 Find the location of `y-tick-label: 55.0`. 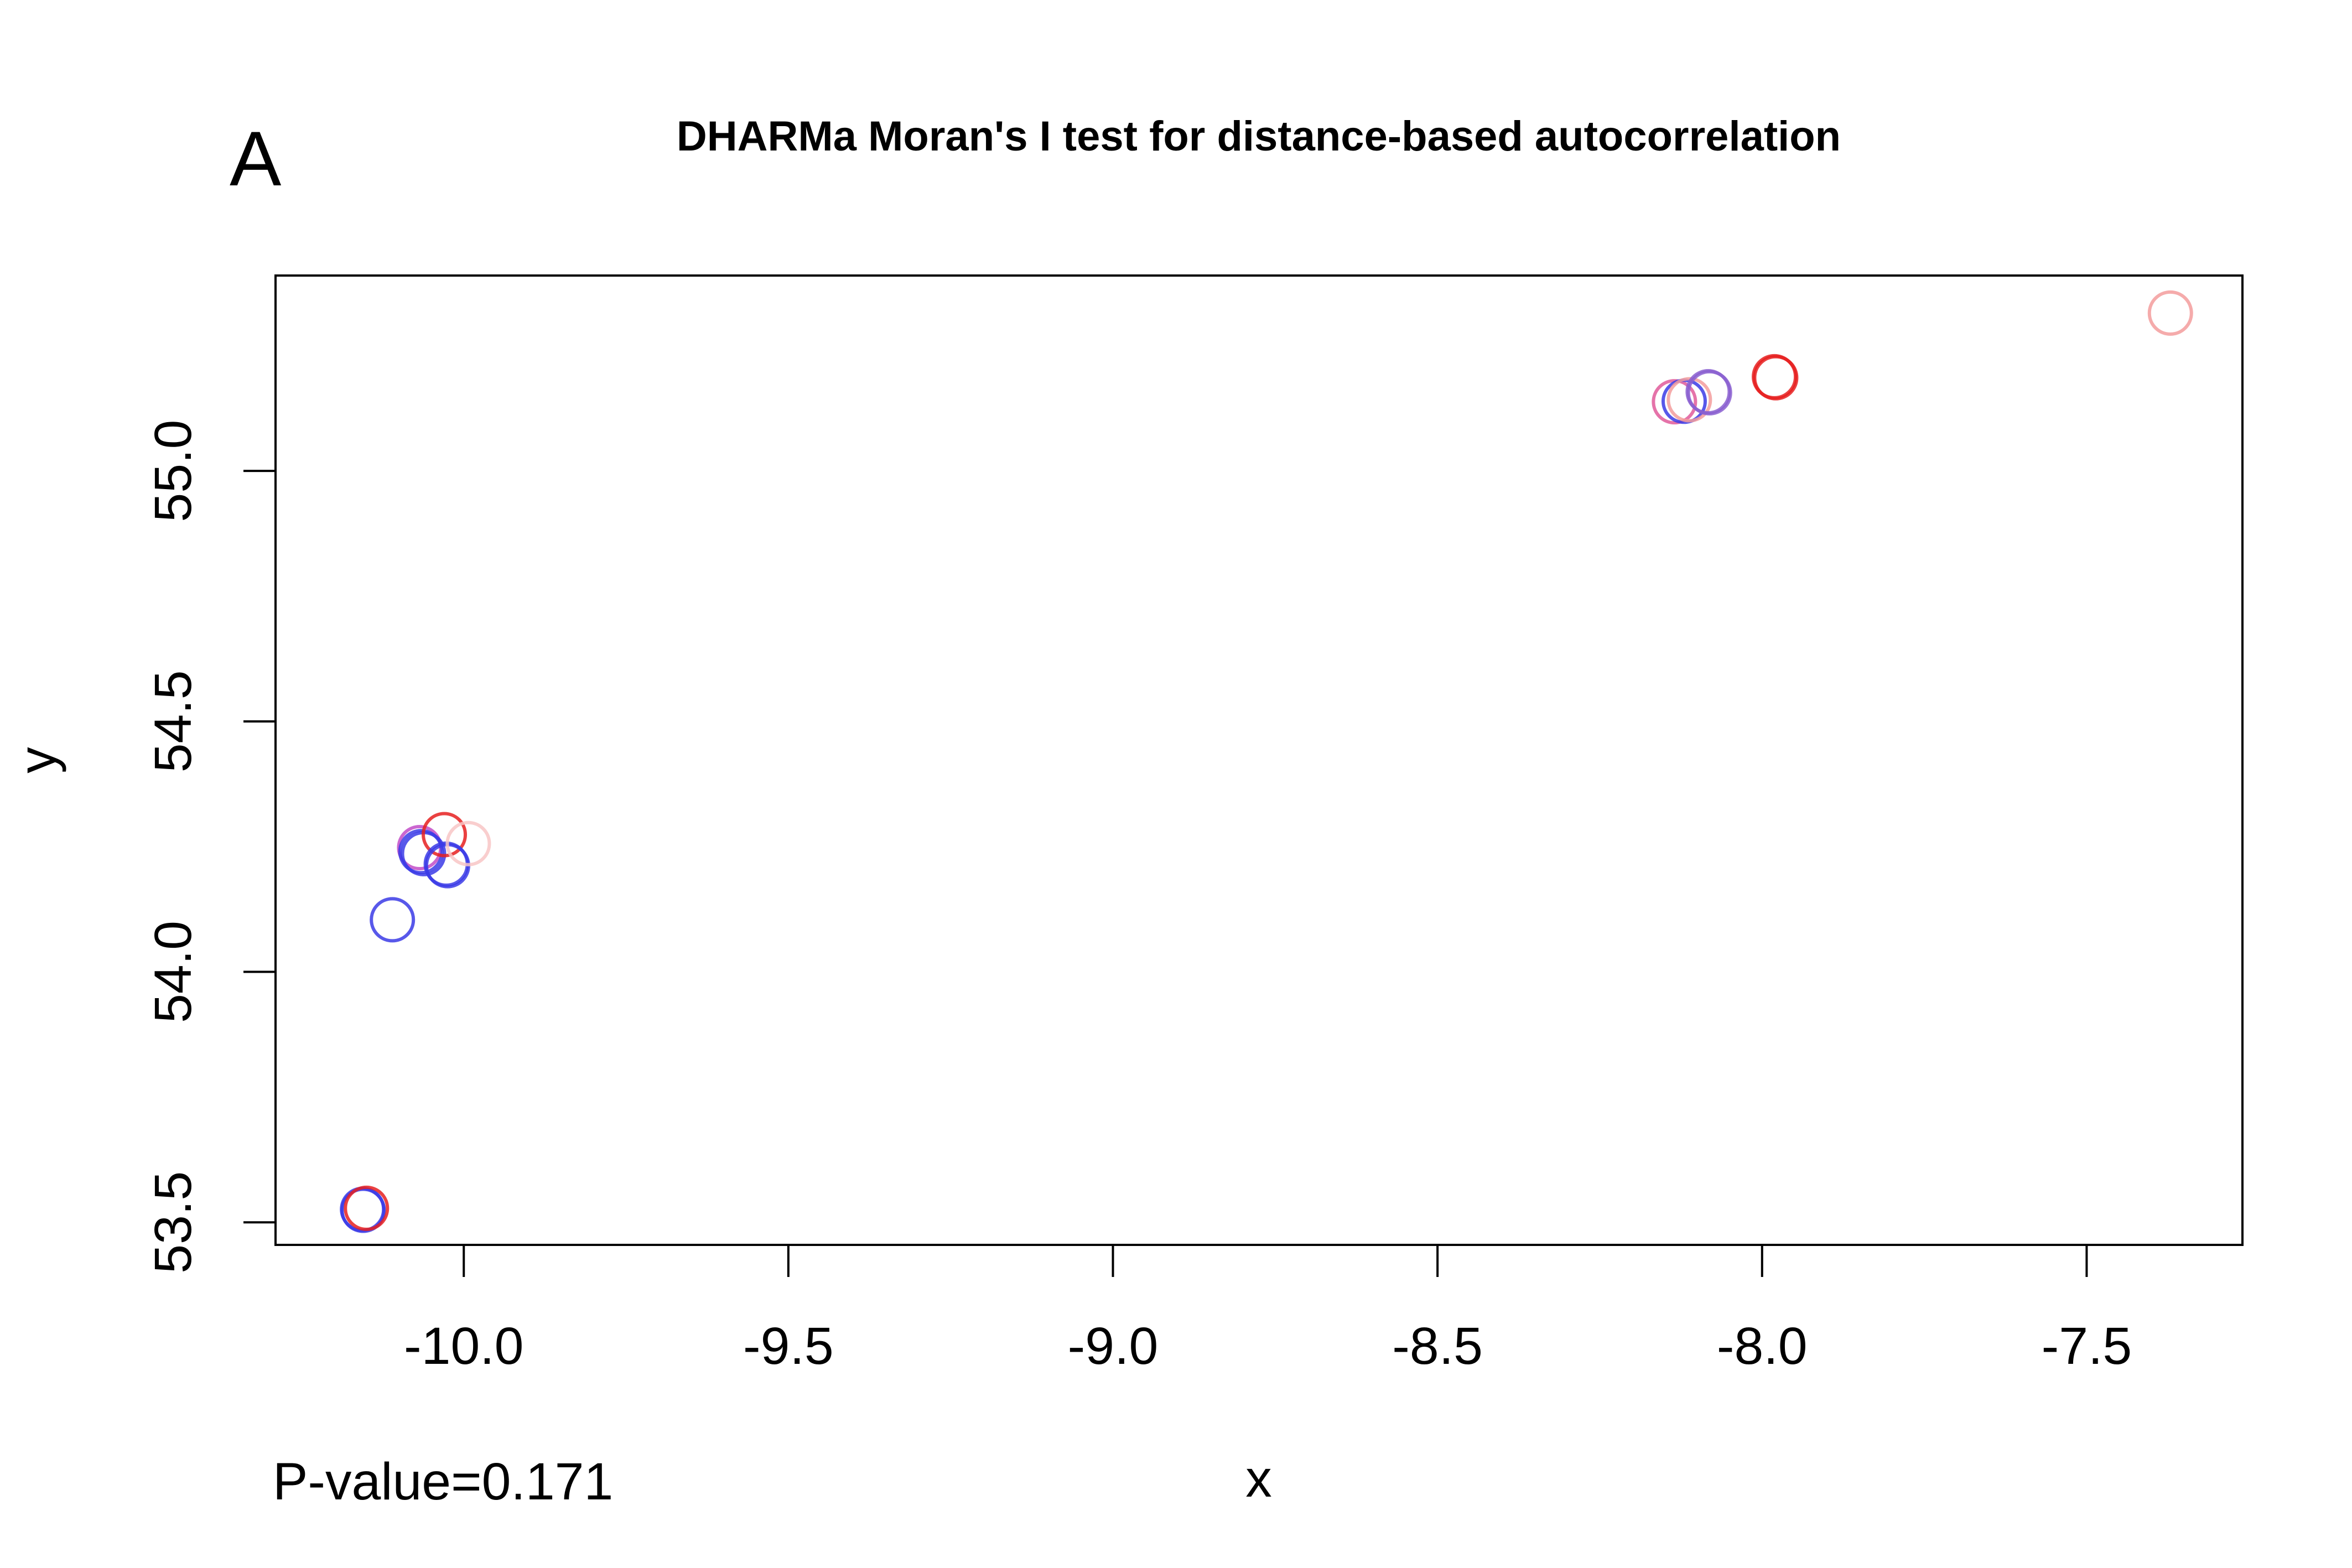

y-tick-label: 55.0 is located at coordinates (173, 471).